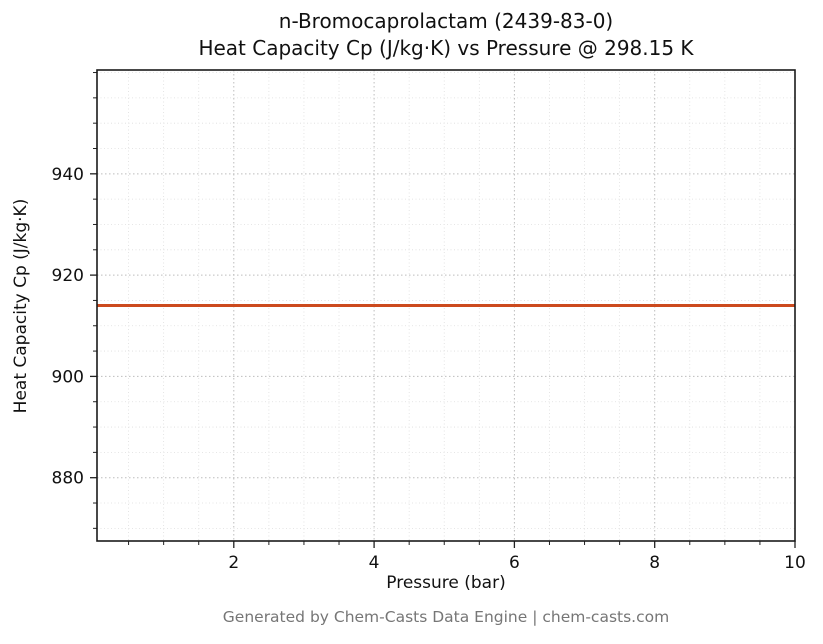 This screenshot has height=644, width=823. What do you see at coordinates (795, 563) in the screenshot?
I see `x-tick-label: 10` at bounding box center [795, 563].